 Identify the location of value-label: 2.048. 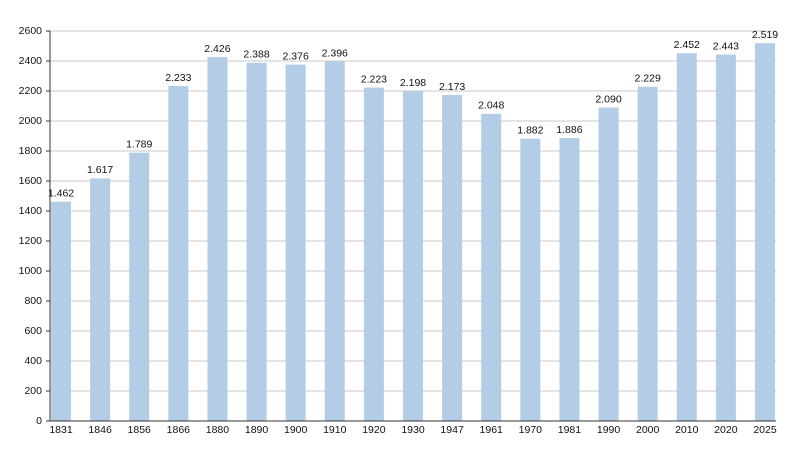
(491, 106).